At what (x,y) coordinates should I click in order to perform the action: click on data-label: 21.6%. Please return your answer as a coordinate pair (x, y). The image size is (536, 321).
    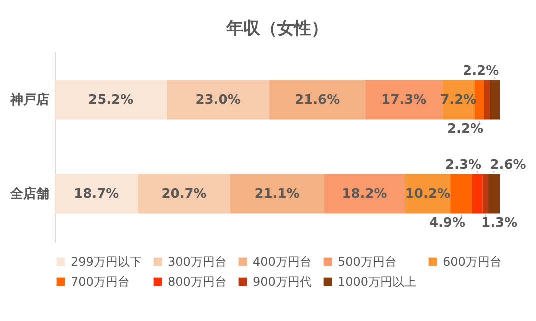
    Looking at the image, I should click on (317, 100).